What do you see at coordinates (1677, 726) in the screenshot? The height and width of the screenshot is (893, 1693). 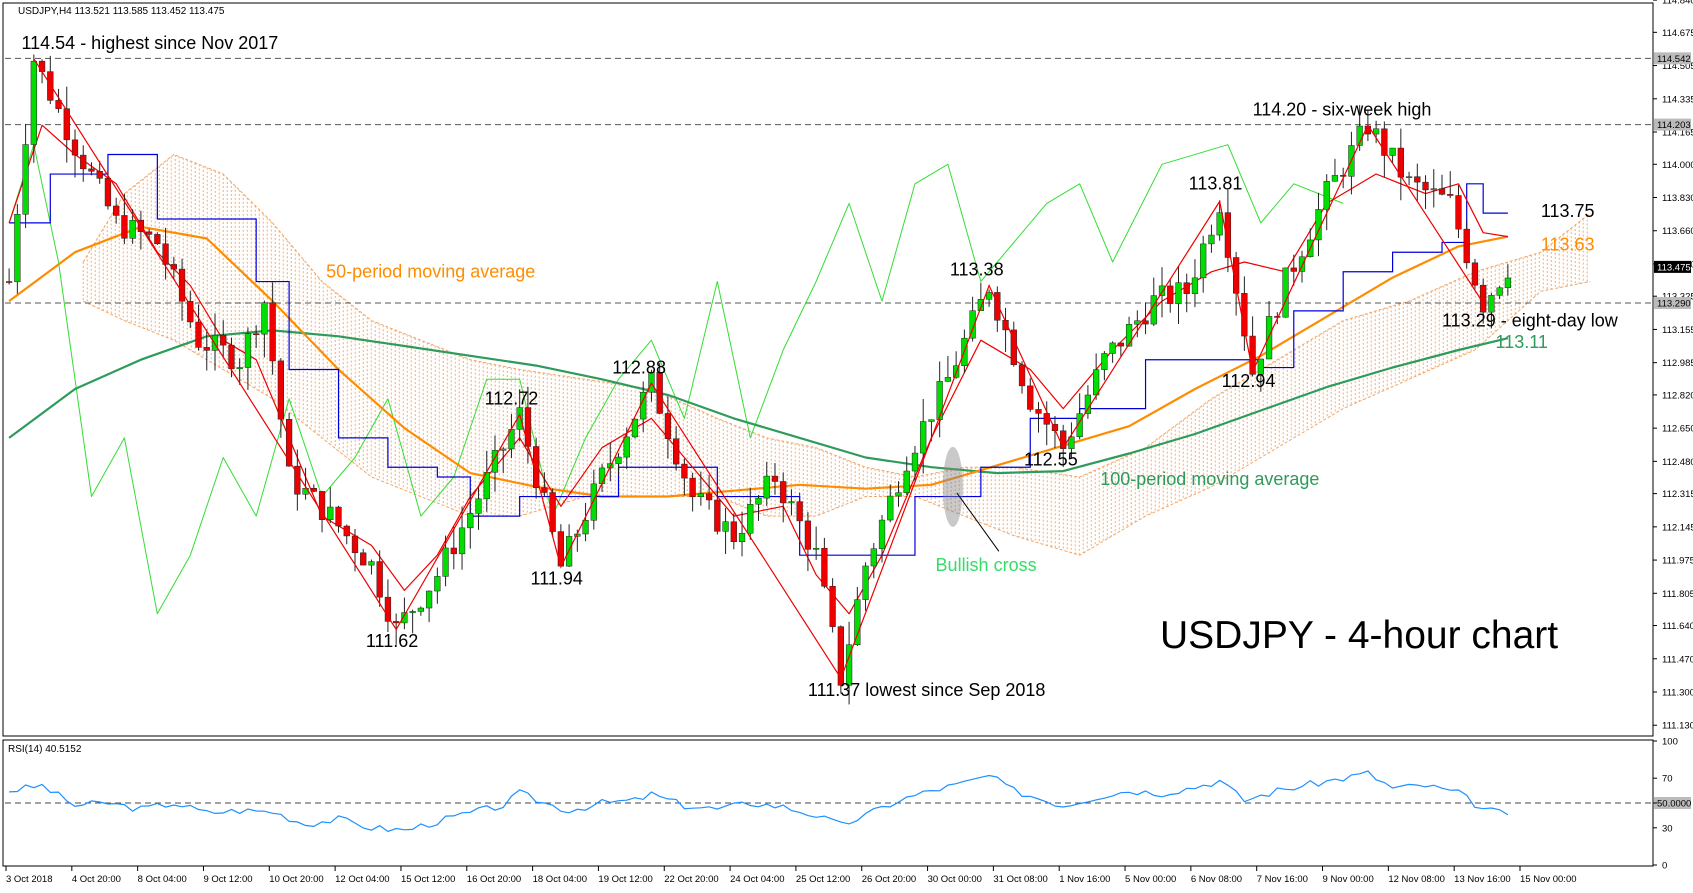 I see `price-tick-label: 111.130` at bounding box center [1677, 726].